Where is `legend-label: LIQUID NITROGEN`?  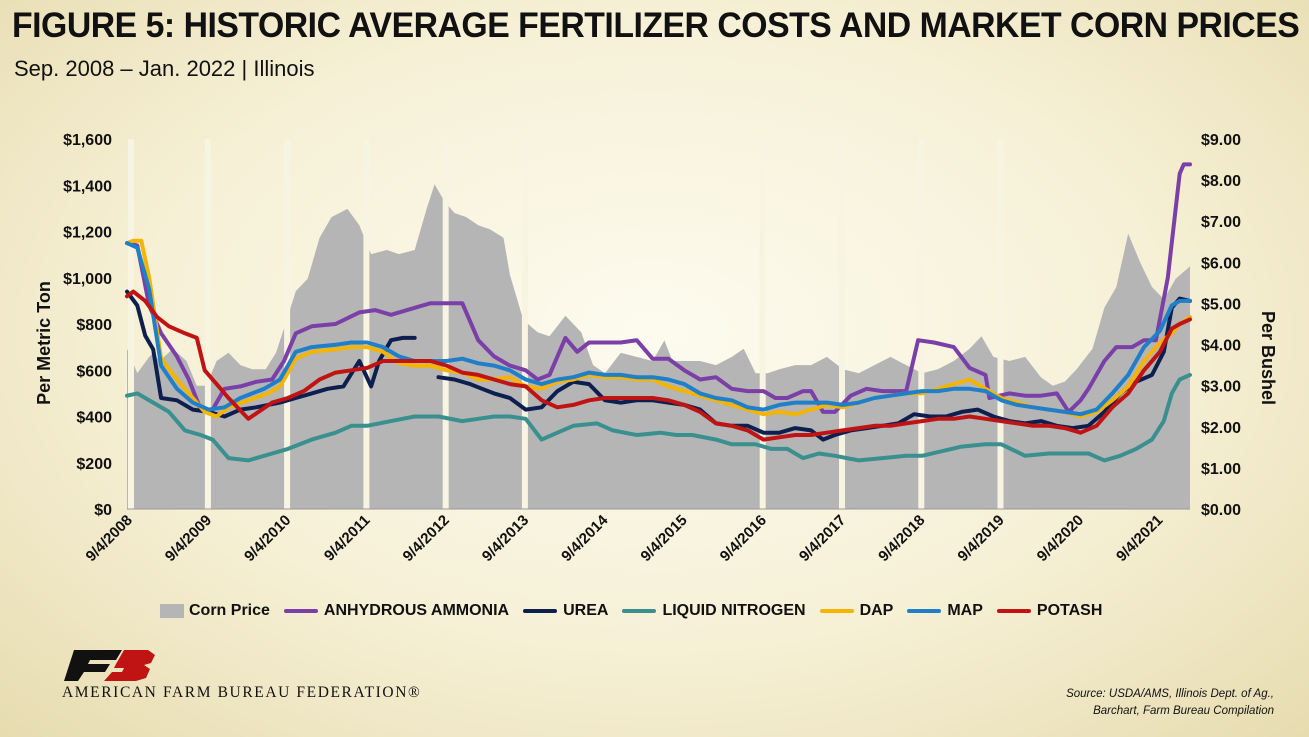 legend-label: LIQUID NITROGEN is located at coordinates (734, 610).